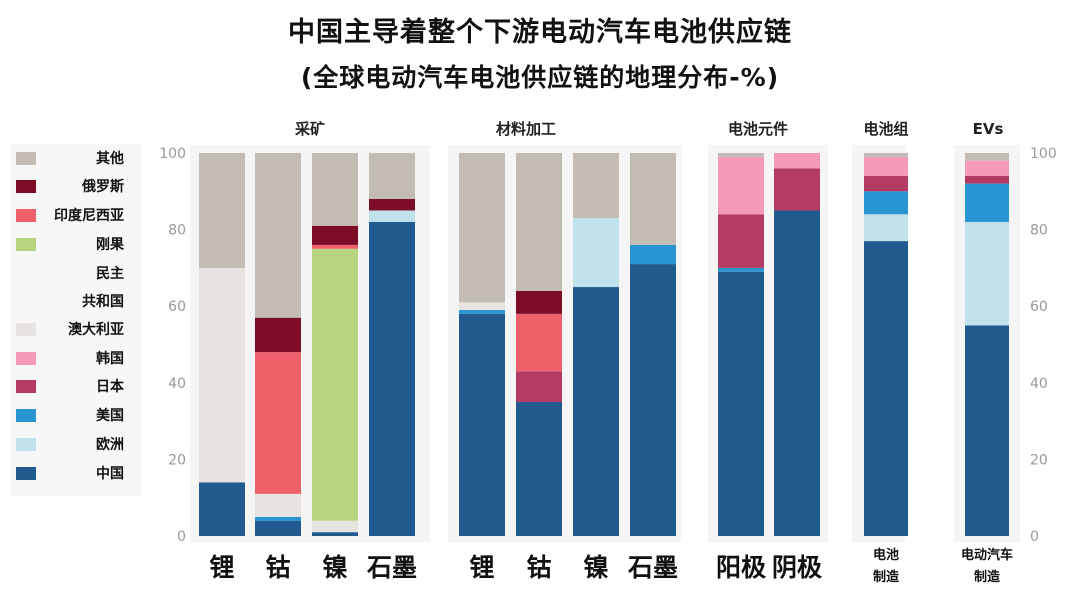  What do you see at coordinates (741, 567) in the screenshot?
I see `category-label: 阳极` at bounding box center [741, 567].